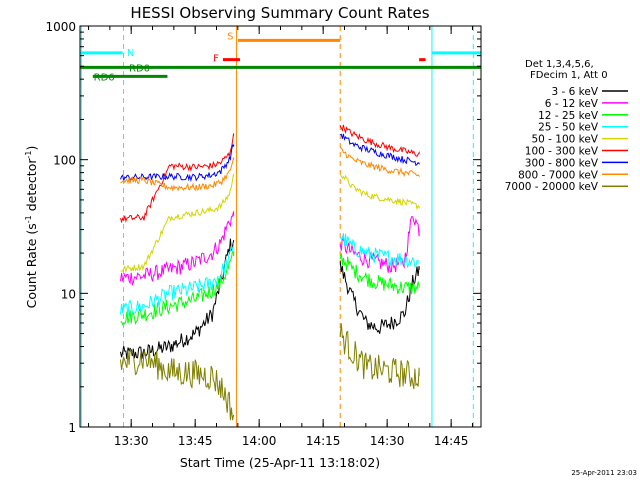 The image size is (640, 480). What do you see at coordinates (574, 92) in the screenshot?
I see `legend-label-0: 3 - 6 keV` at bounding box center [574, 92].